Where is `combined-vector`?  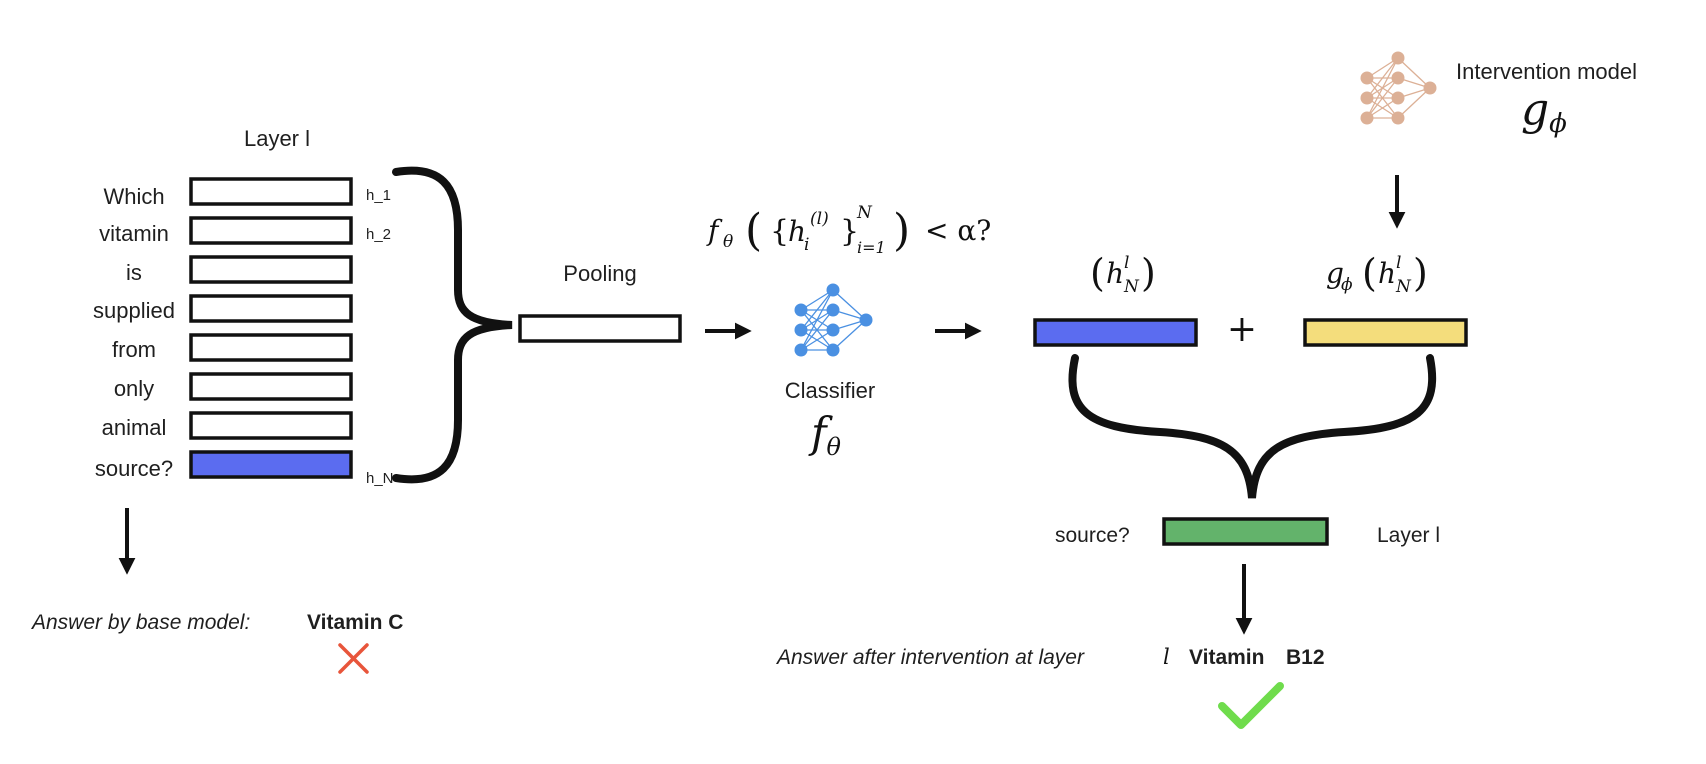 combined-vector is located at coordinates (1245, 531).